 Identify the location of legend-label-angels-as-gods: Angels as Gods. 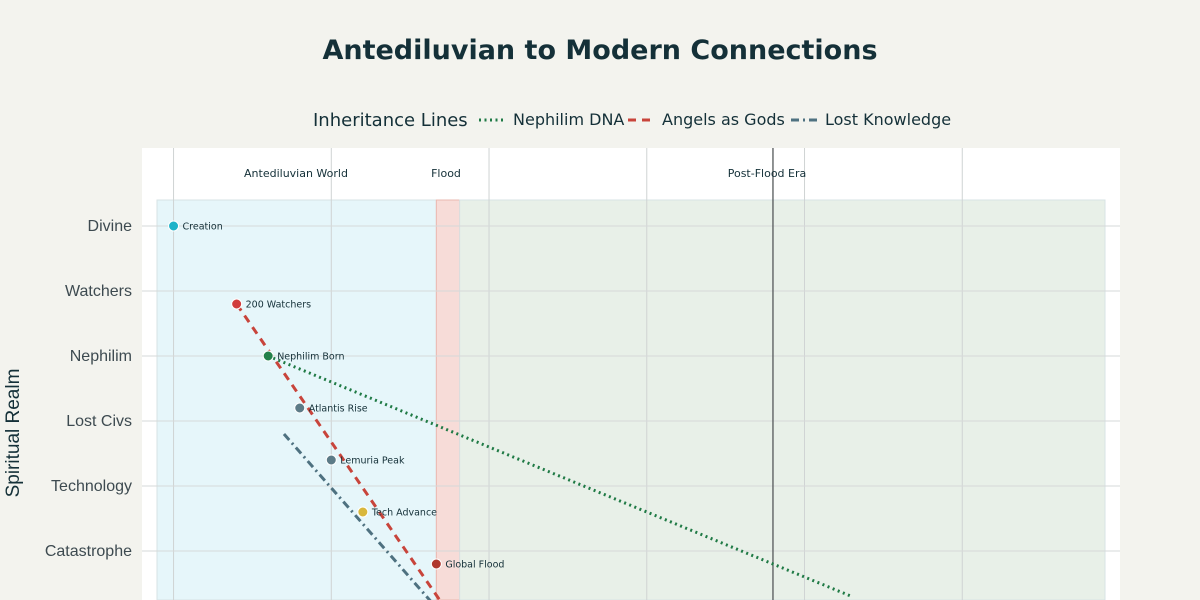
(723, 119).